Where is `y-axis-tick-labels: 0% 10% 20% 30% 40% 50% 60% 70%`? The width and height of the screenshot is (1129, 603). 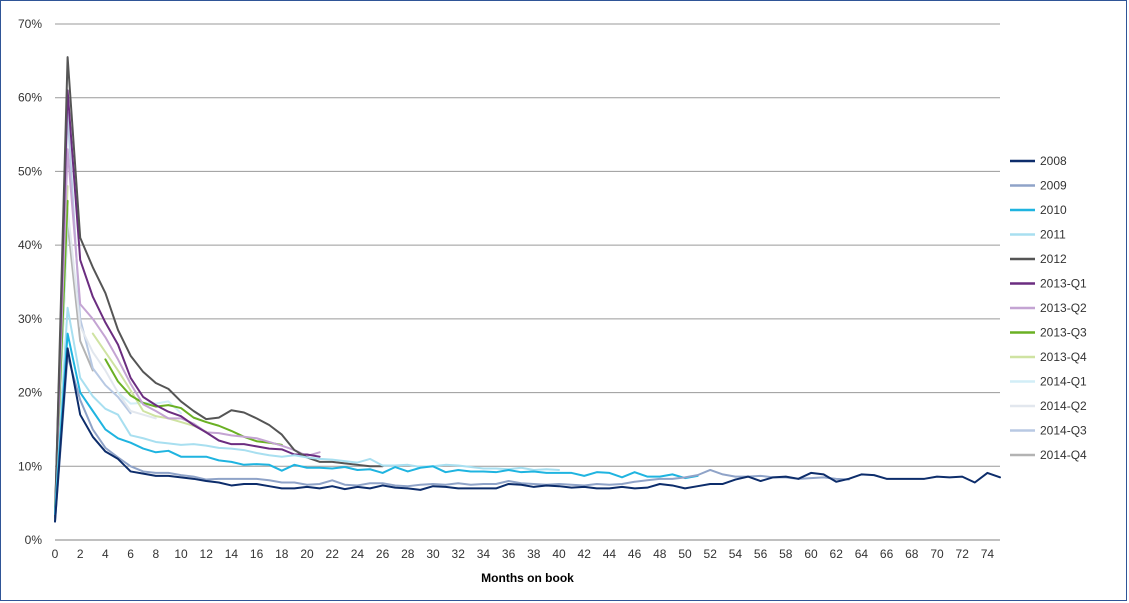
y-axis-tick-labels: 0% 10% 20% 30% 40% 50% 60% 70% is located at coordinates (30, 282).